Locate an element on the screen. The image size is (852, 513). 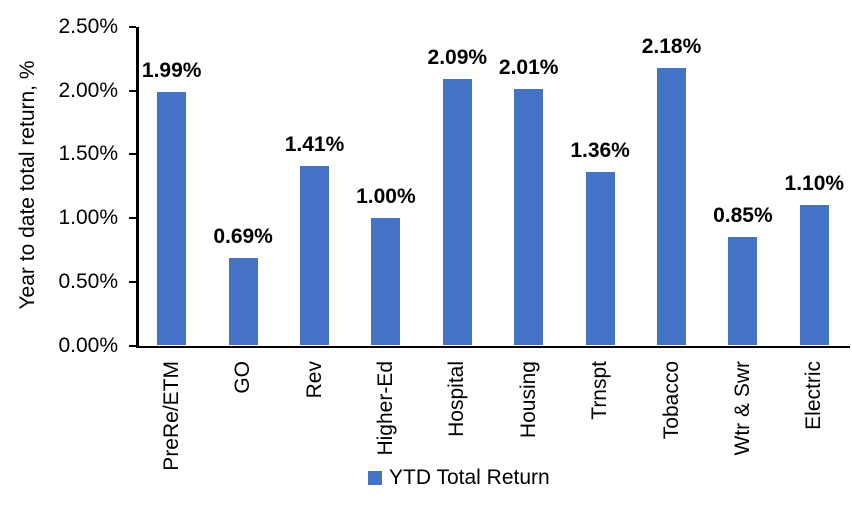
category-label-text: Trnspt is located at coordinates (600, 390).